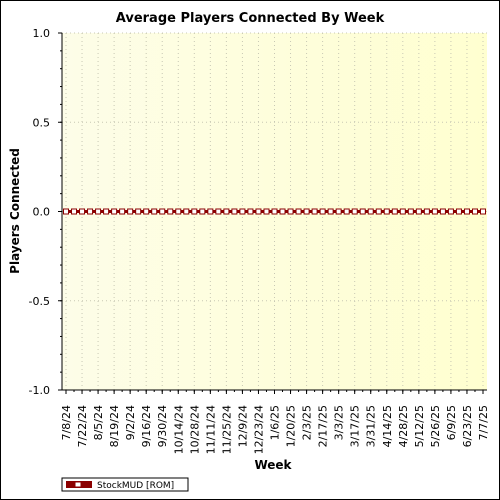  Describe the element at coordinates (387, 426) in the screenshot. I see `x-tick-label: 4/14/25` at that location.